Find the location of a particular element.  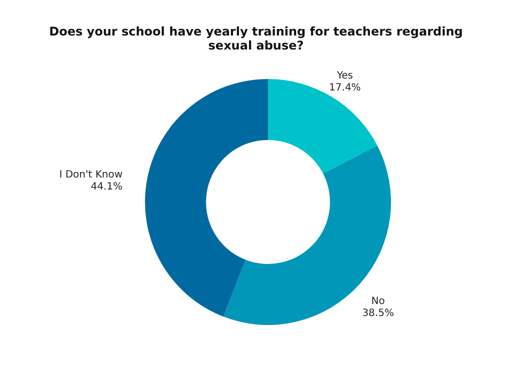

chart-title: Does your school have yearly training for teachers regarding sexual abuse? is located at coordinates (256, 38).